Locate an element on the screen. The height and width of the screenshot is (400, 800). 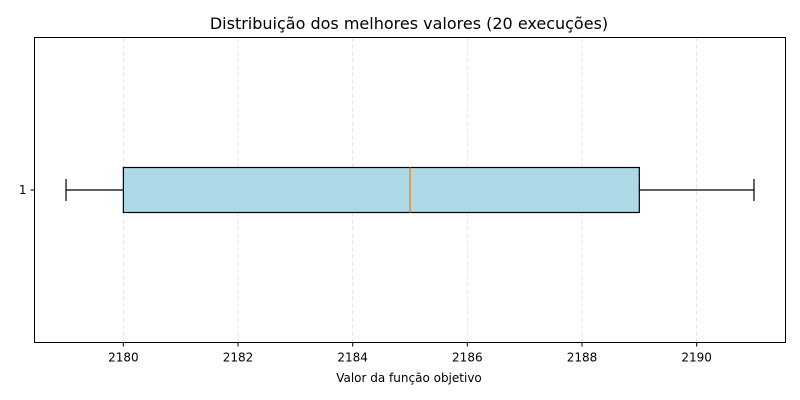
x-tick-label: 2182 is located at coordinates (238, 358).